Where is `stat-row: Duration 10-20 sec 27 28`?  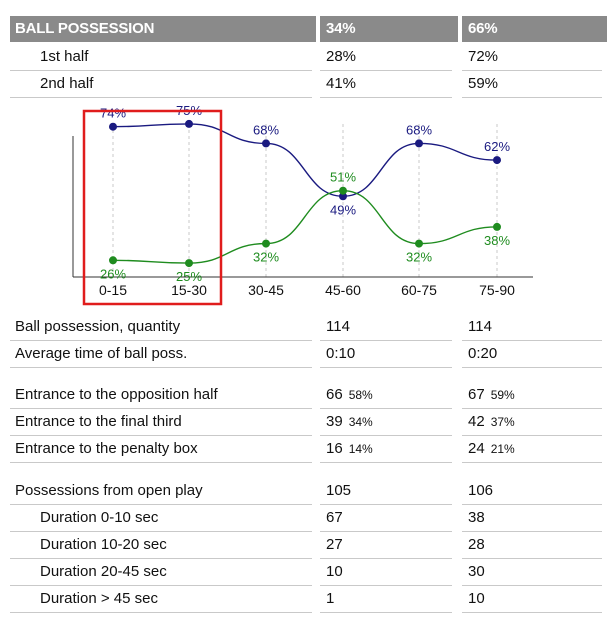
stat-row: Duration 10-20 sec 27 28 is located at coordinates (306, 545).